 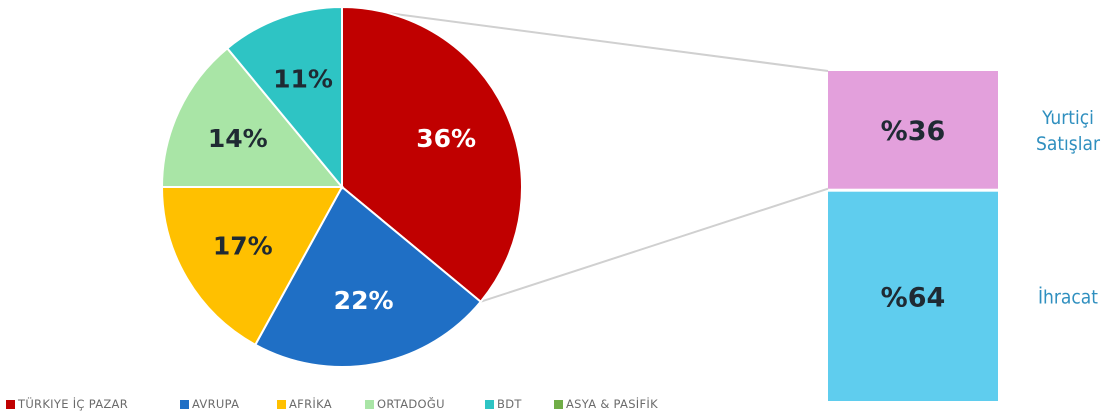 What do you see at coordinates (310, 403) in the screenshot?
I see `legend-label-afrika: AFRİKA` at bounding box center [310, 403].